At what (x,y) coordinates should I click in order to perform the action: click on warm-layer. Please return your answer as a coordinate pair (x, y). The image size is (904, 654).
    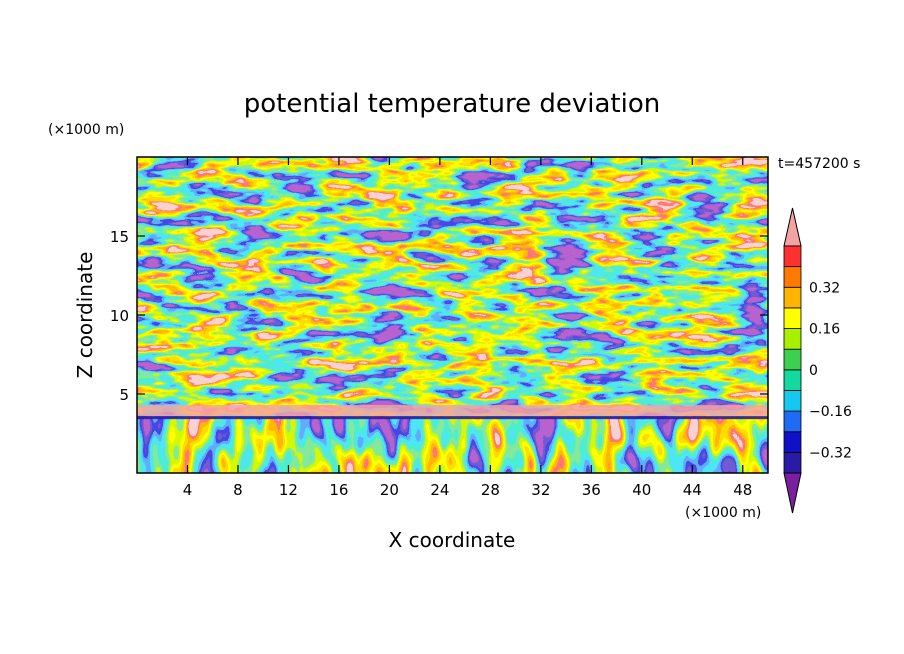
    Looking at the image, I should click on (452, 411).